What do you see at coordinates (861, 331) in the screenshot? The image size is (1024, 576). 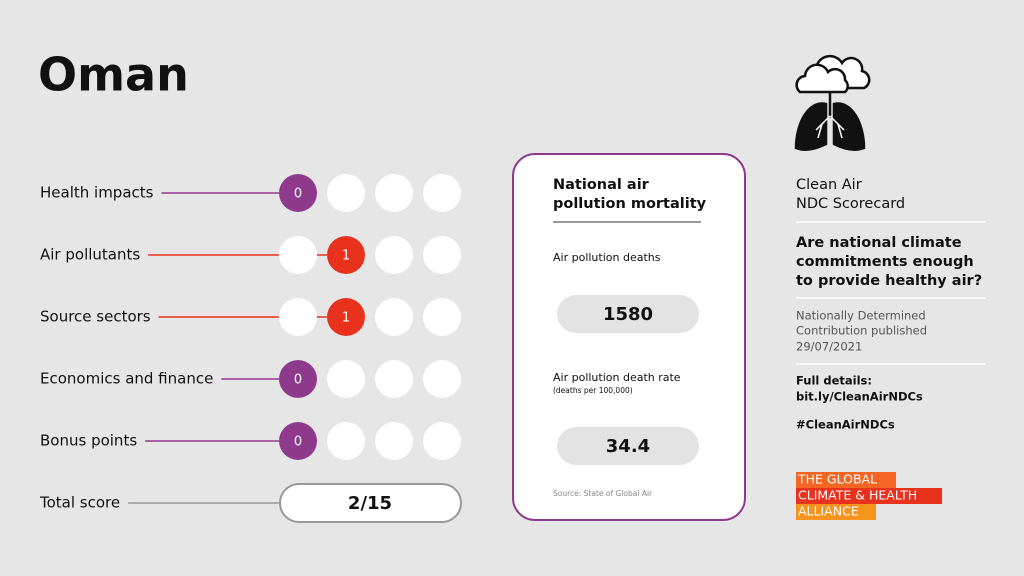 I see `ndc-info: Contribution published` at bounding box center [861, 331].